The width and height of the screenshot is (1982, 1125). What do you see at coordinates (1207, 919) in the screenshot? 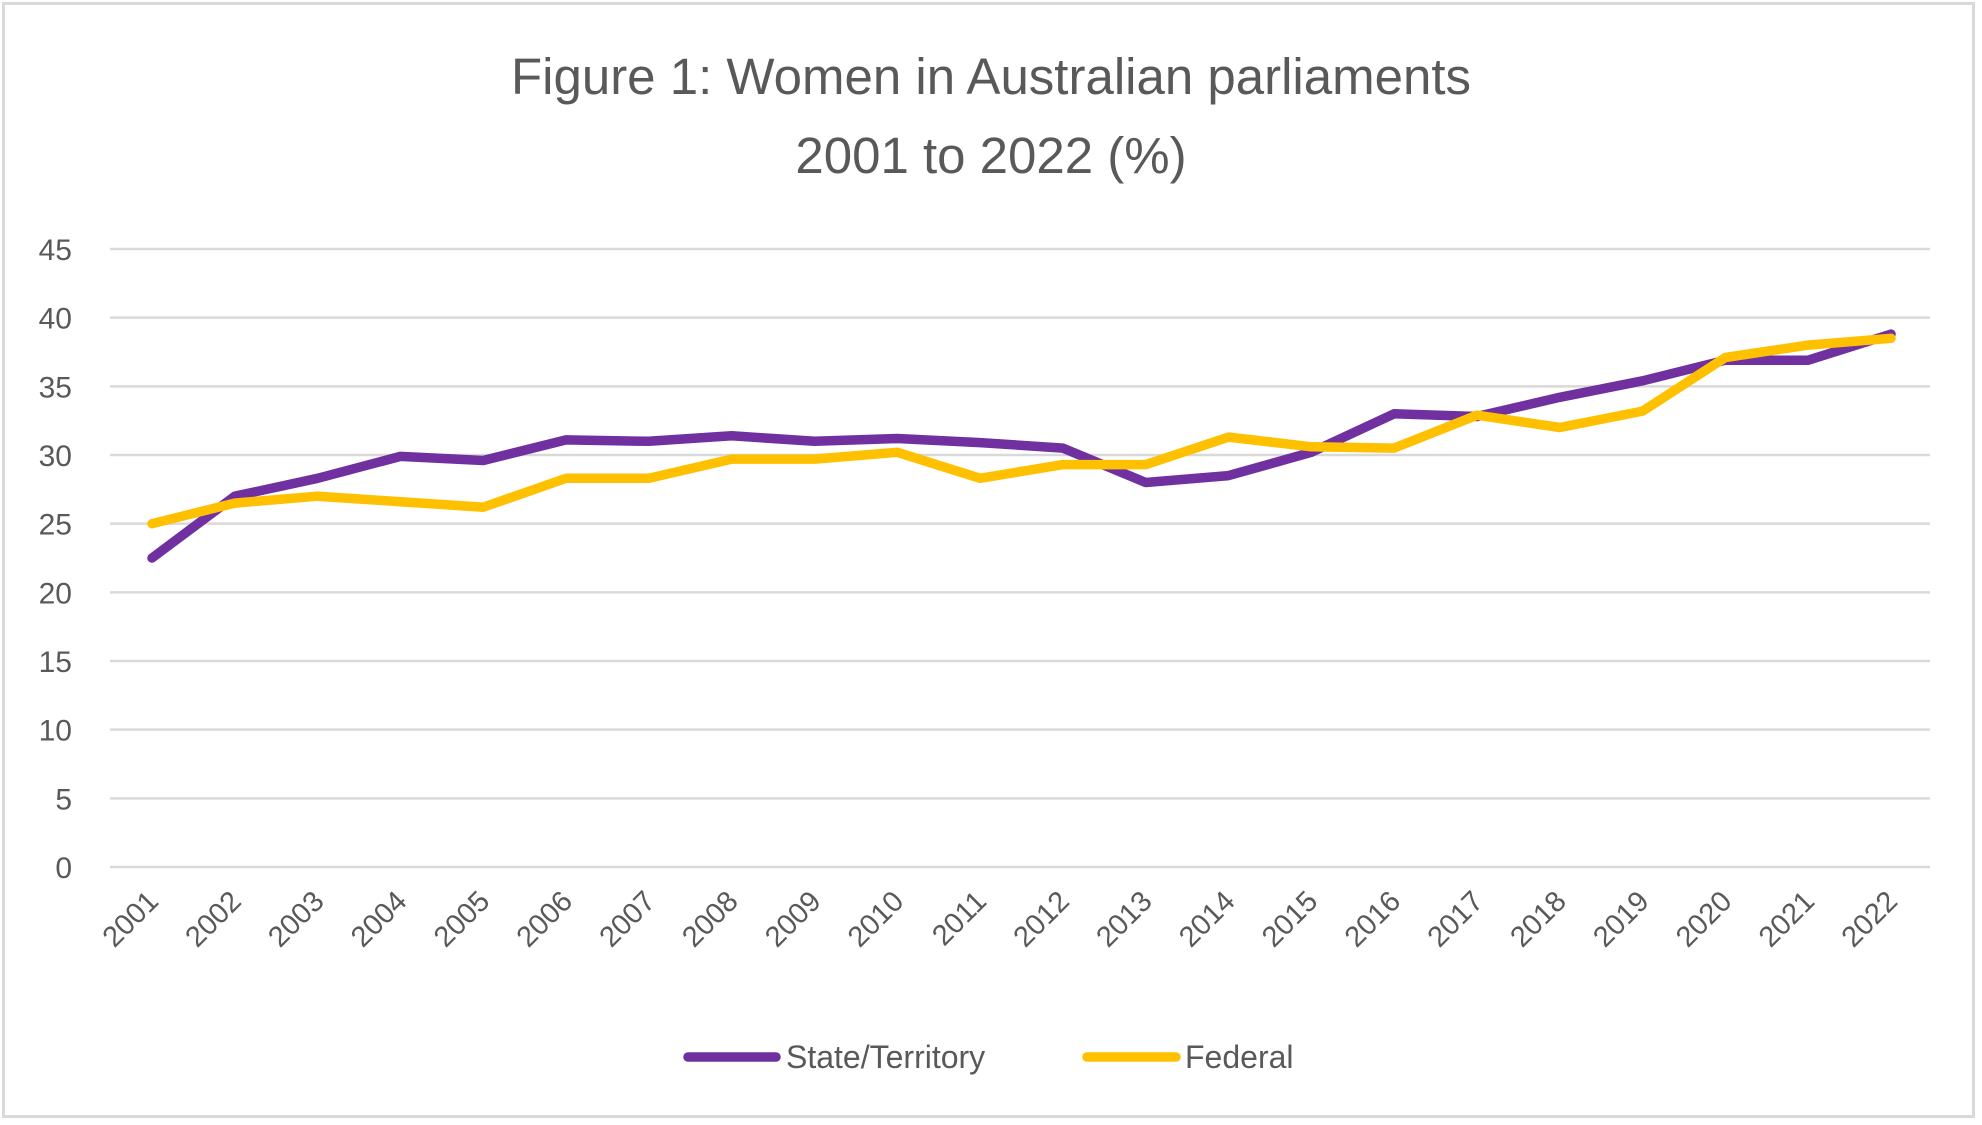
I see `x-tick-label-2014: 2014` at bounding box center [1207, 919].